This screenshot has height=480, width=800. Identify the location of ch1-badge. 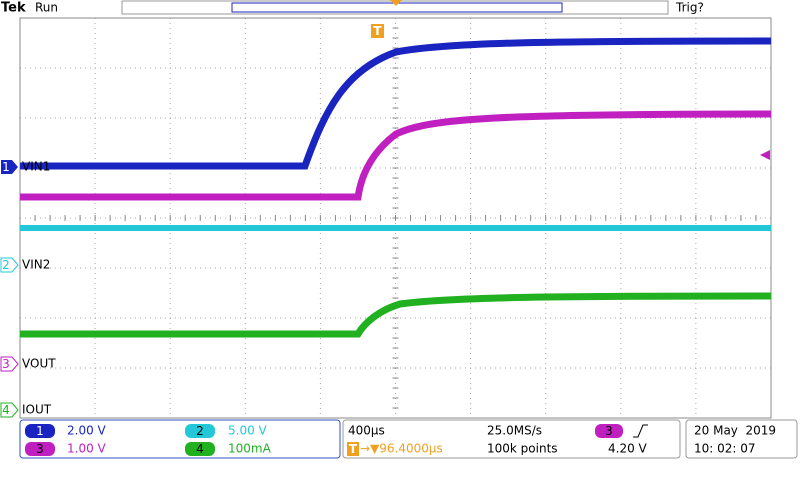
(40, 431).